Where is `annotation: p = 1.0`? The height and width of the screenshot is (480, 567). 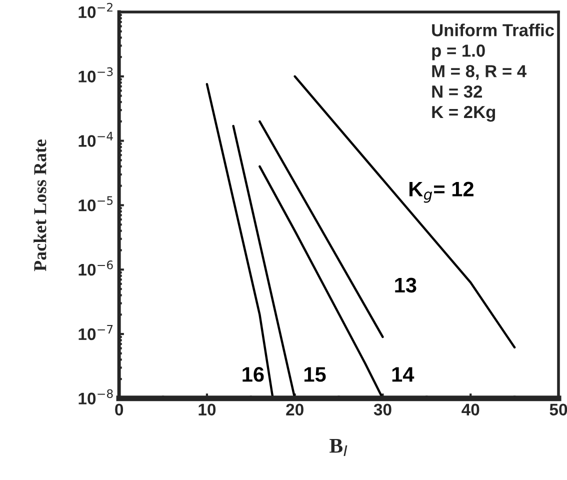
annotation: p = 1.0 is located at coordinates (458, 52).